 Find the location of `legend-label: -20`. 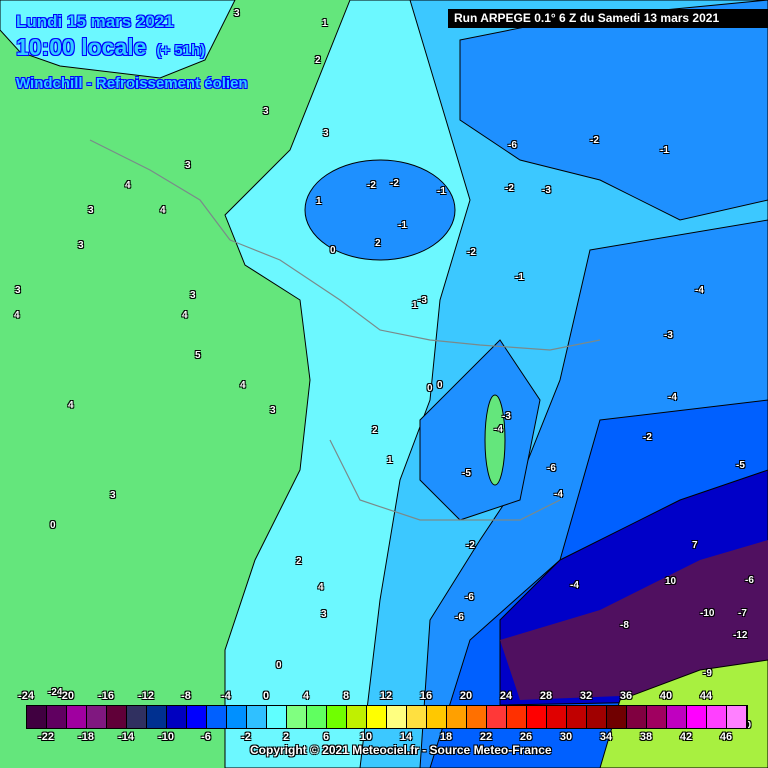

legend-label: -20 is located at coordinates (66, 696).